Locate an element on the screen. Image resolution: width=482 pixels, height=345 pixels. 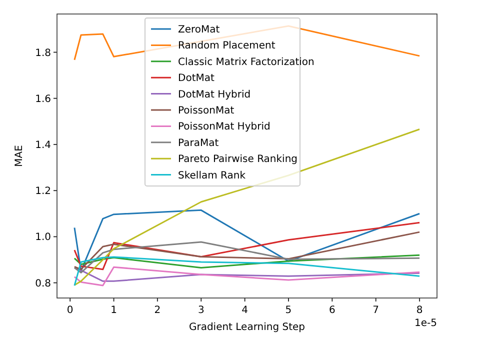
x-tick-label: 5 is located at coordinates (288, 310).